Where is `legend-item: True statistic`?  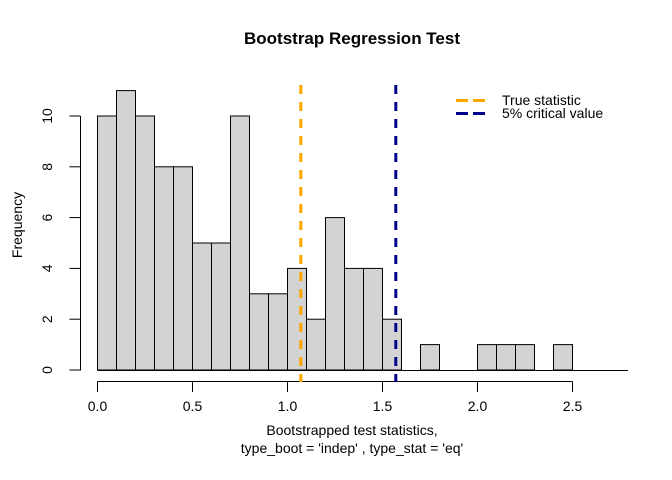
legend-item: True statistic is located at coordinates (529, 100).